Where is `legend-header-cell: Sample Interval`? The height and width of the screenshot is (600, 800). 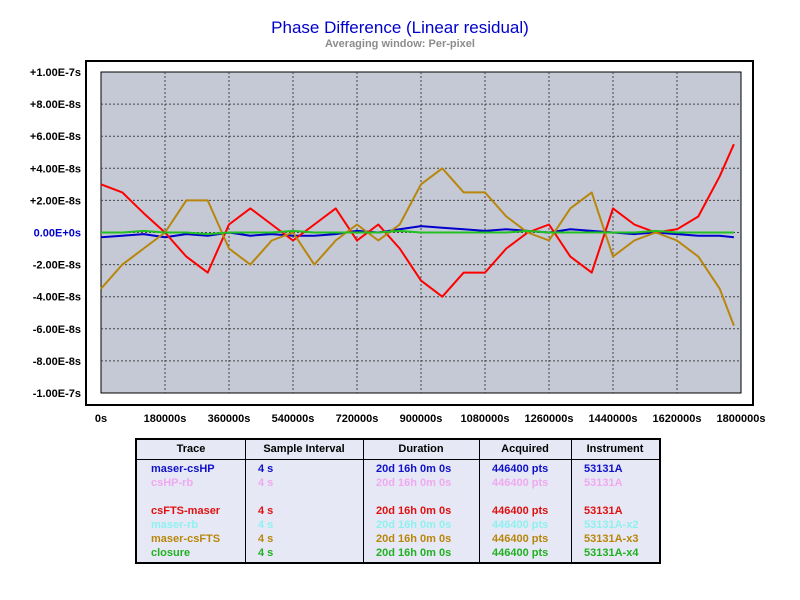 legend-header-cell: Sample Interval is located at coordinates (304, 449).